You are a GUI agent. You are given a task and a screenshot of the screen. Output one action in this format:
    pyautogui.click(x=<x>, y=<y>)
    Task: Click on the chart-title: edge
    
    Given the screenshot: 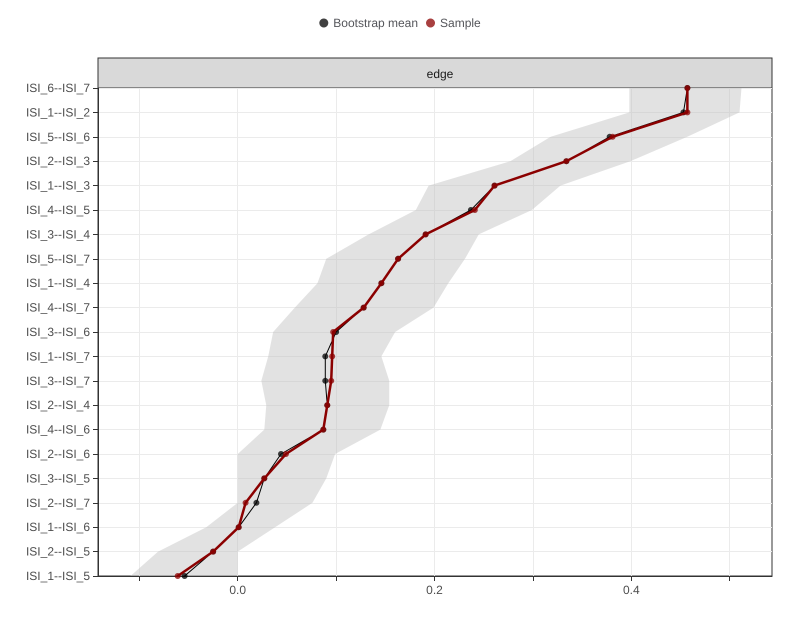 What is the action you would take?
    pyautogui.click(x=440, y=74)
    